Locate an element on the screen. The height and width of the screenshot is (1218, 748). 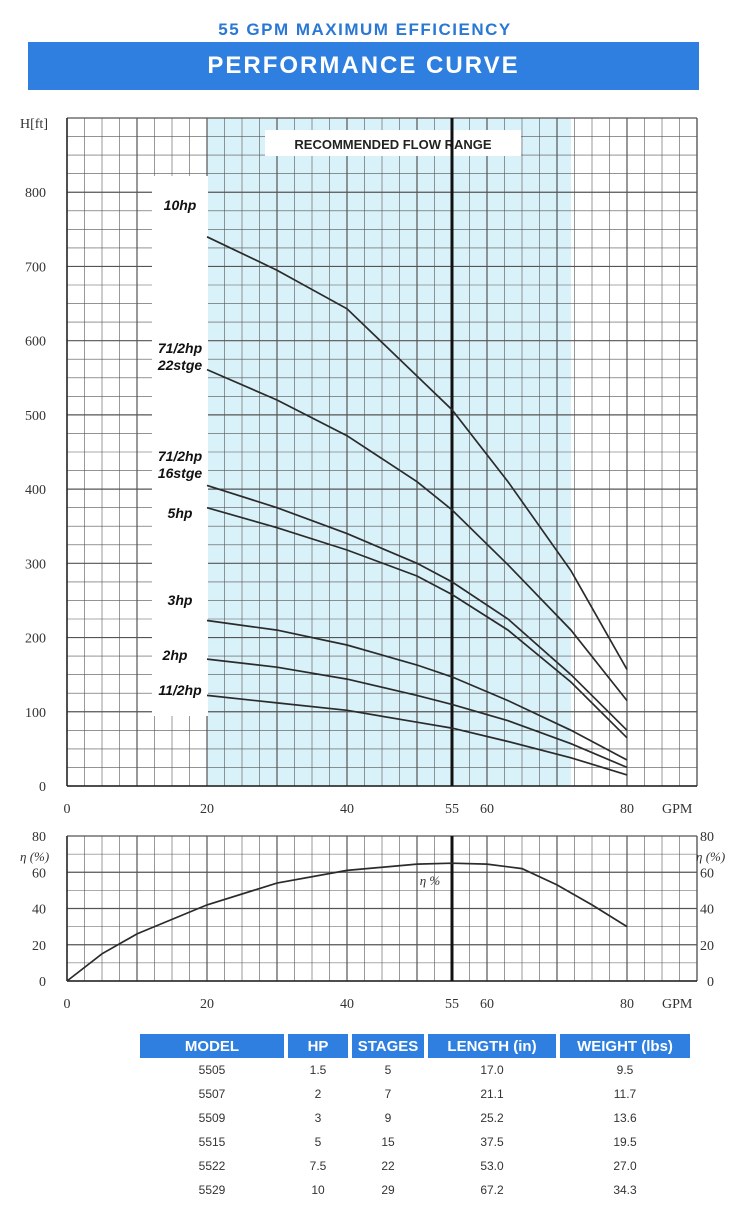
y-tick-label: 500 is located at coordinates (35, 416).